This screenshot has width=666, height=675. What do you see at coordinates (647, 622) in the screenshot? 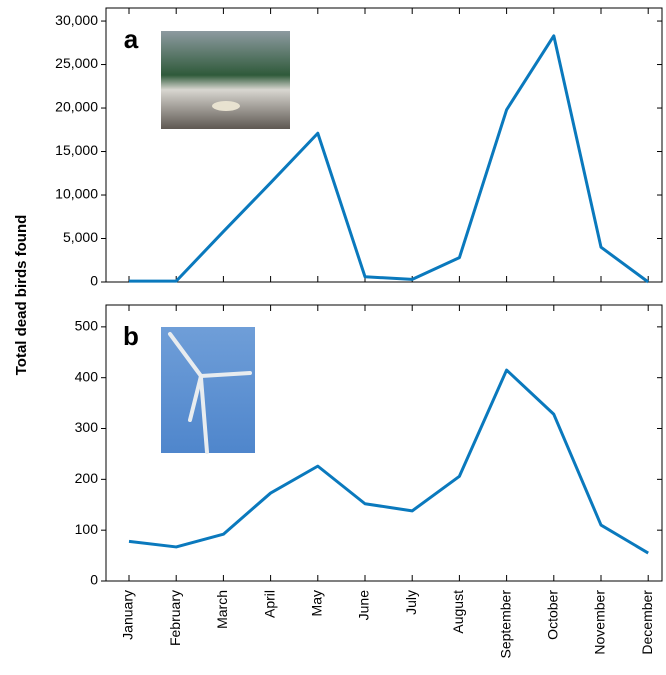
I see `x-tick-label: December` at bounding box center [647, 622].